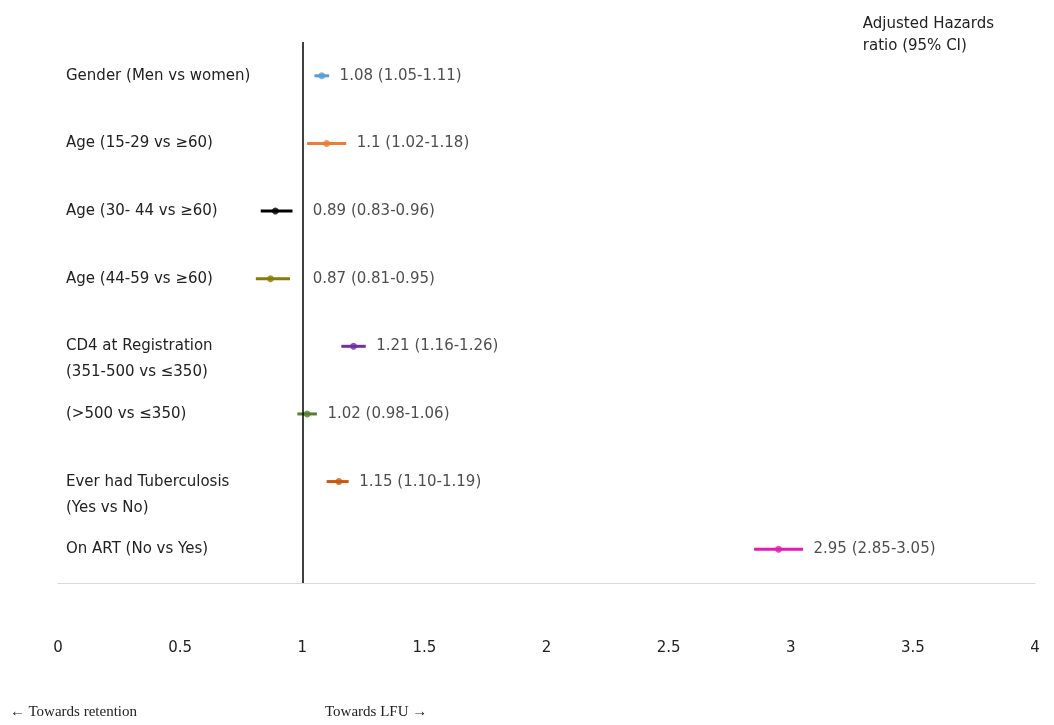  What do you see at coordinates (137, 548) in the screenshot?
I see `y-tick-label: On ART (No vs Yes)` at bounding box center [137, 548].